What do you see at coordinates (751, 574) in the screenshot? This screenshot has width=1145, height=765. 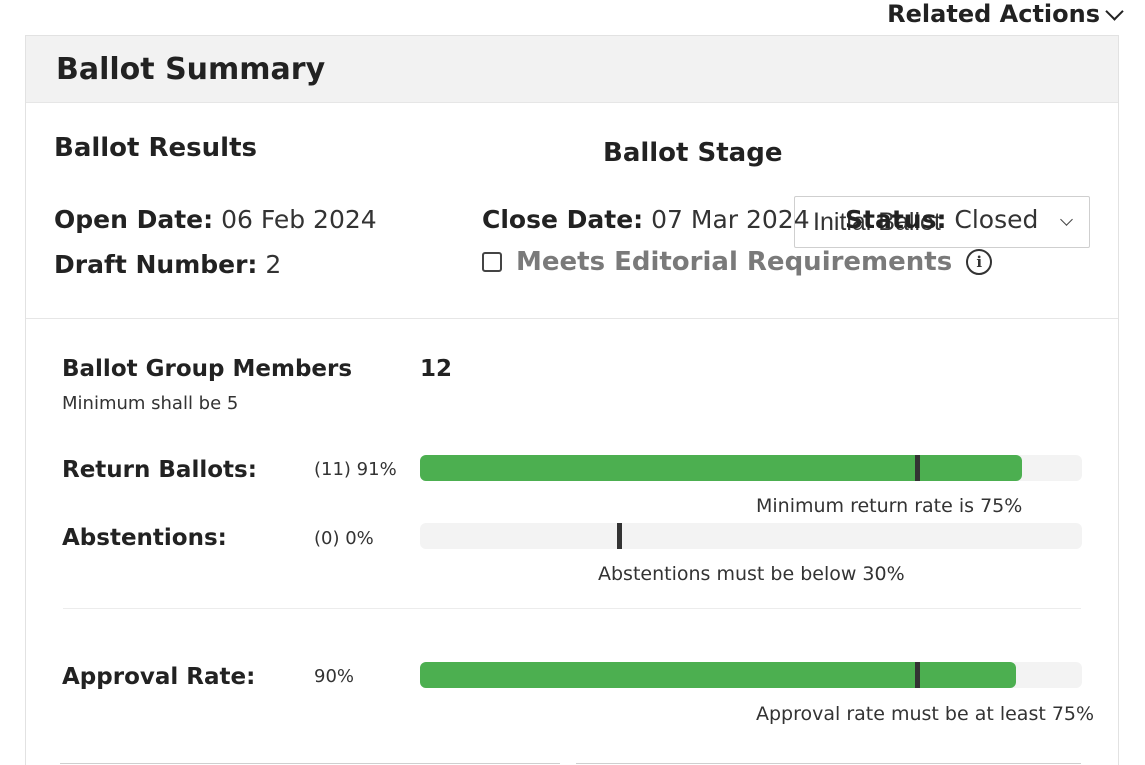 I see `abstentions-note: Abstentions must be below 30%` at bounding box center [751, 574].